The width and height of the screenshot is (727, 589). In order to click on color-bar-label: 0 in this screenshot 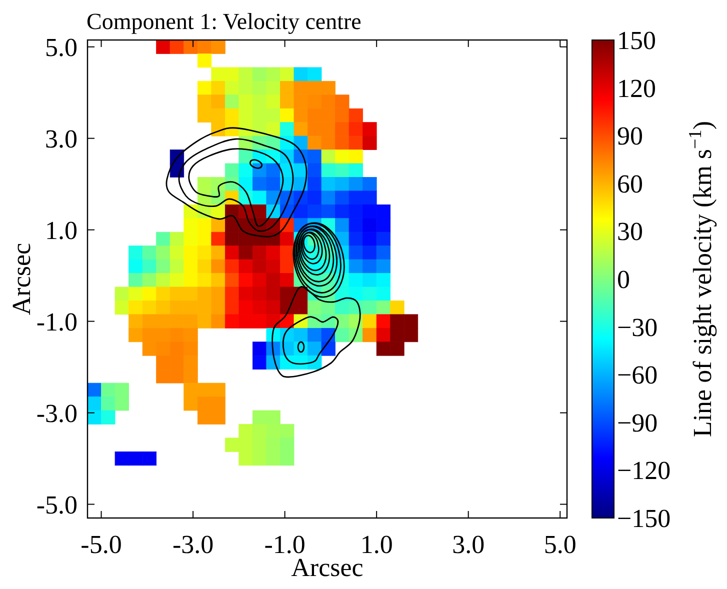, I will do `click(623, 279)`.